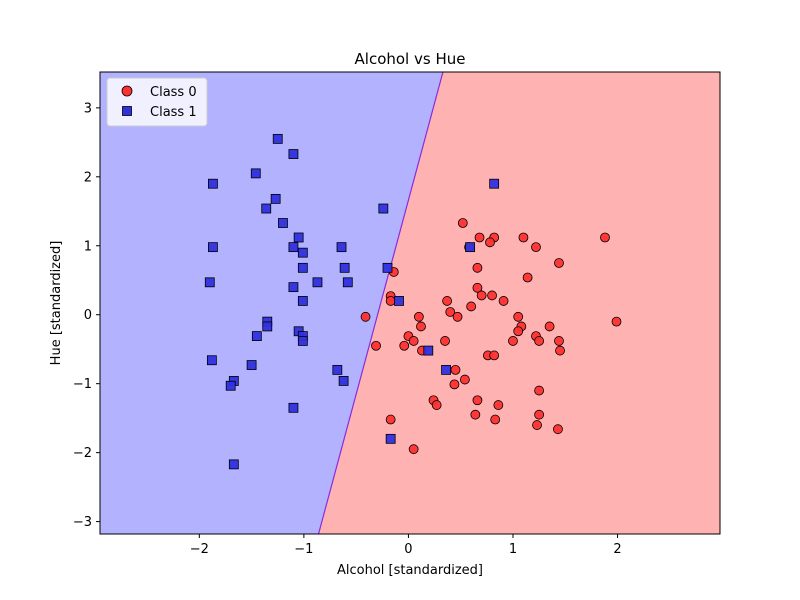 The image size is (800, 600). What do you see at coordinates (88, 246) in the screenshot?
I see `y-tick-label: 1` at bounding box center [88, 246].